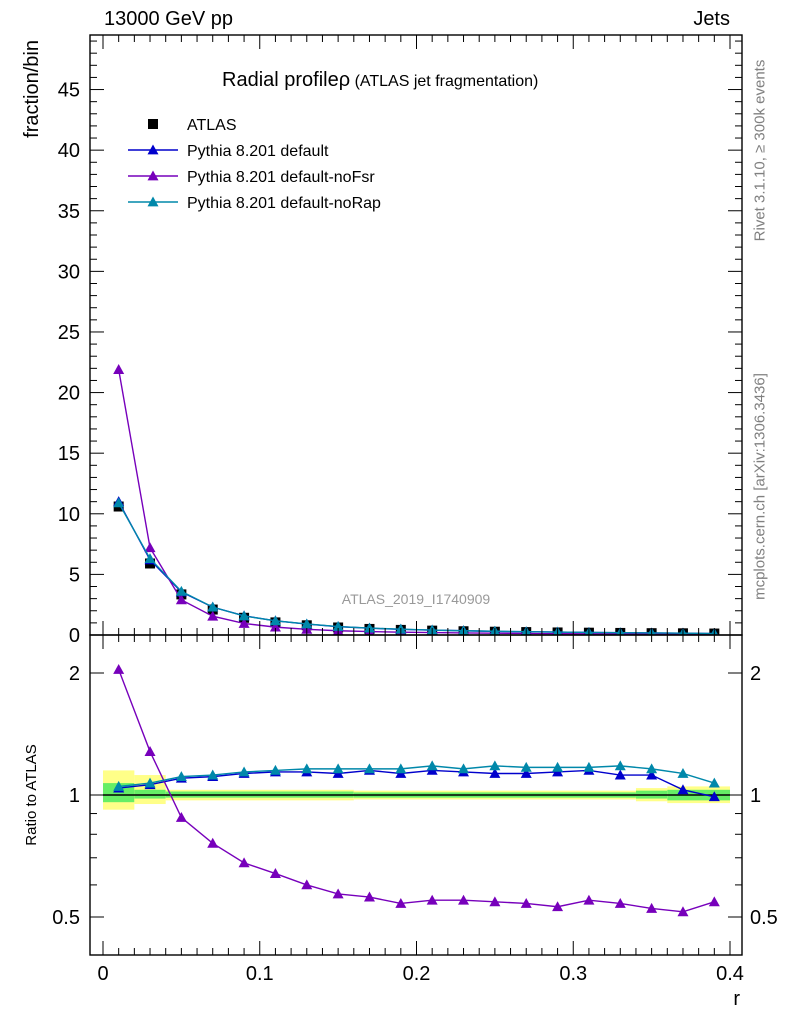 This screenshot has width=786, height=1024. What do you see at coordinates (69, 394) in the screenshot?
I see `y-tick-label: 20` at bounding box center [69, 394].